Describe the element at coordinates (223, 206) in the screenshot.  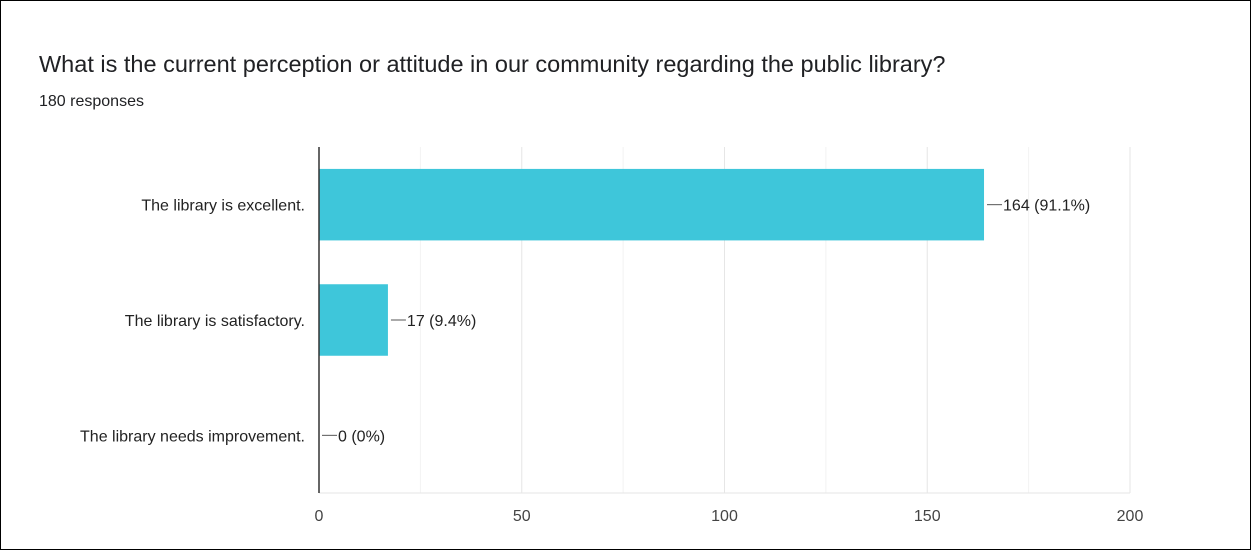
I see `category-label: The library is excellent.` at that location.